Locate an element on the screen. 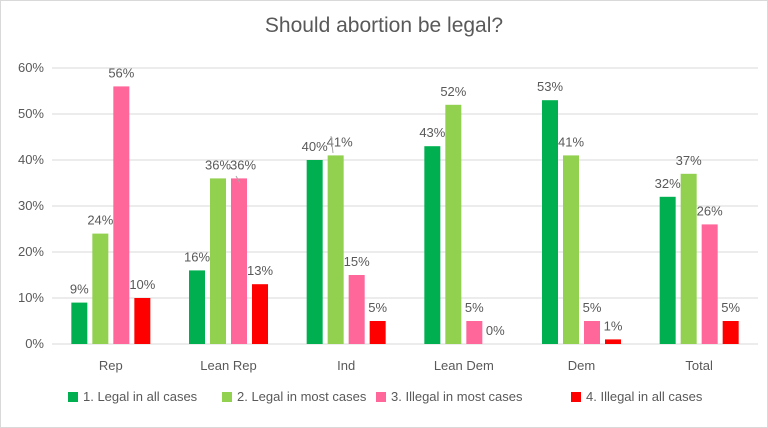 The height and width of the screenshot is (428, 768). data-label: 52% is located at coordinates (453, 91).